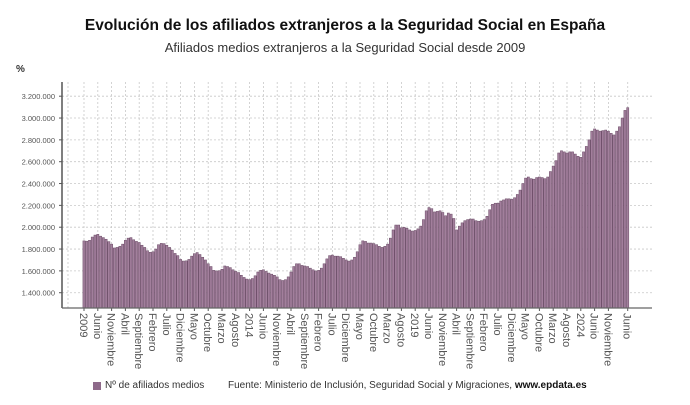 Image resolution: width=690 pixels, height=405 pixels. Describe the element at coordinates (38, 96) in the screenshot. I see `y-tick-label: 3.200.000` at that location.